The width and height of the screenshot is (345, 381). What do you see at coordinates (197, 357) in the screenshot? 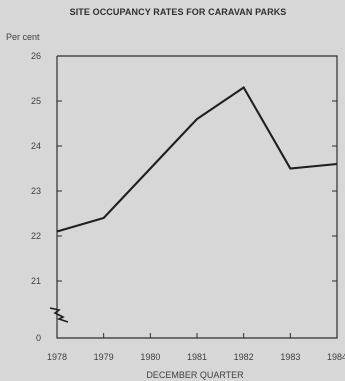
I see `x-axis-tick-label: 1981` at bounding box center [197, 357].